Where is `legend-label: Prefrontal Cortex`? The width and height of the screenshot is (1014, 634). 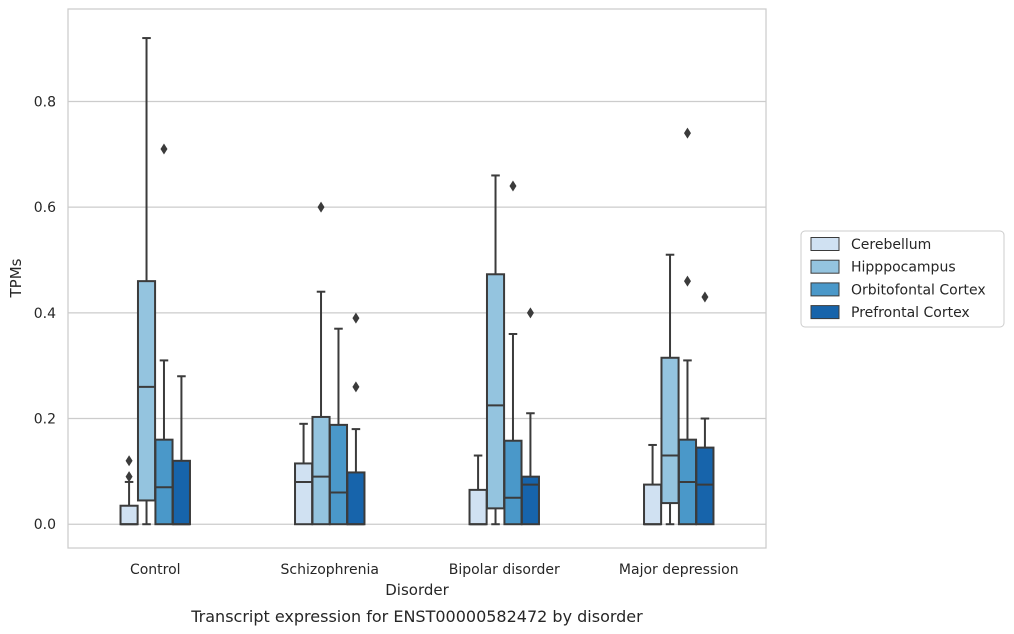
legend-label: Prefrontal Cortex is located at coordinates (910, 313).